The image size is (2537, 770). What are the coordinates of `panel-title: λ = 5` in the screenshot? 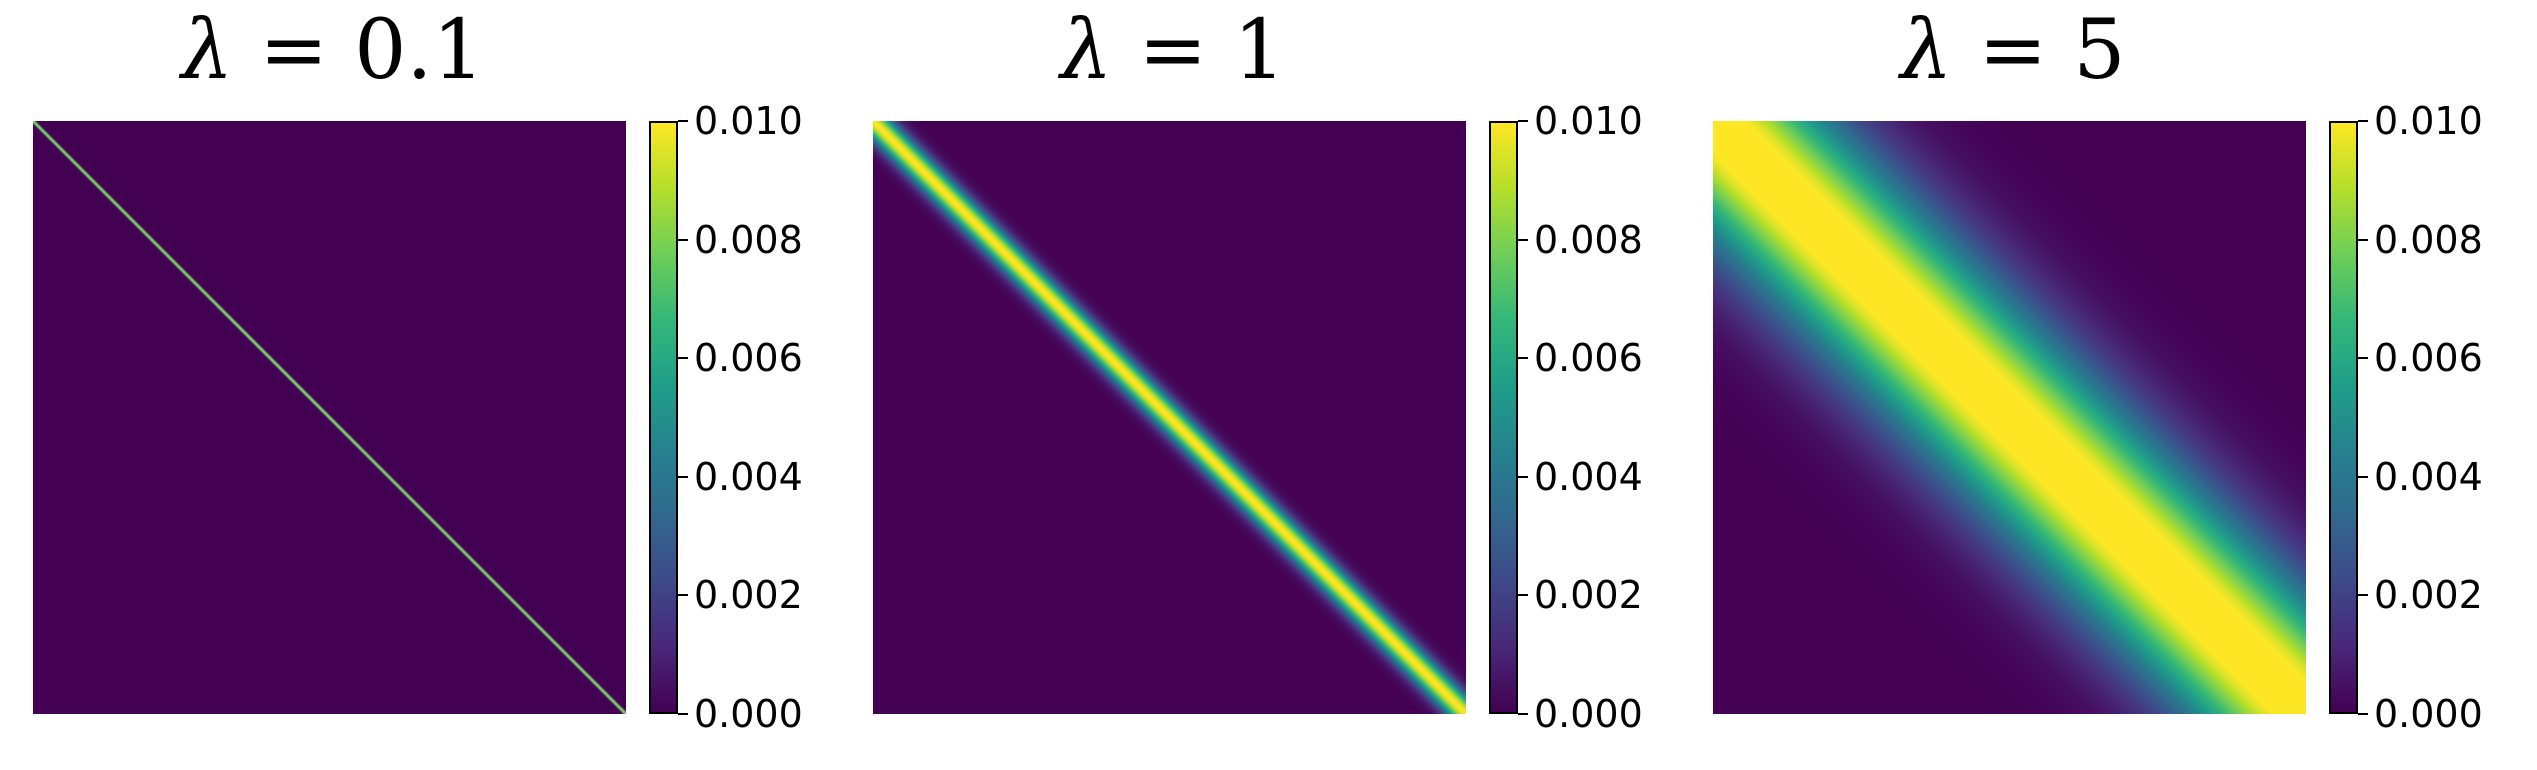 It's located at (2013, 51).